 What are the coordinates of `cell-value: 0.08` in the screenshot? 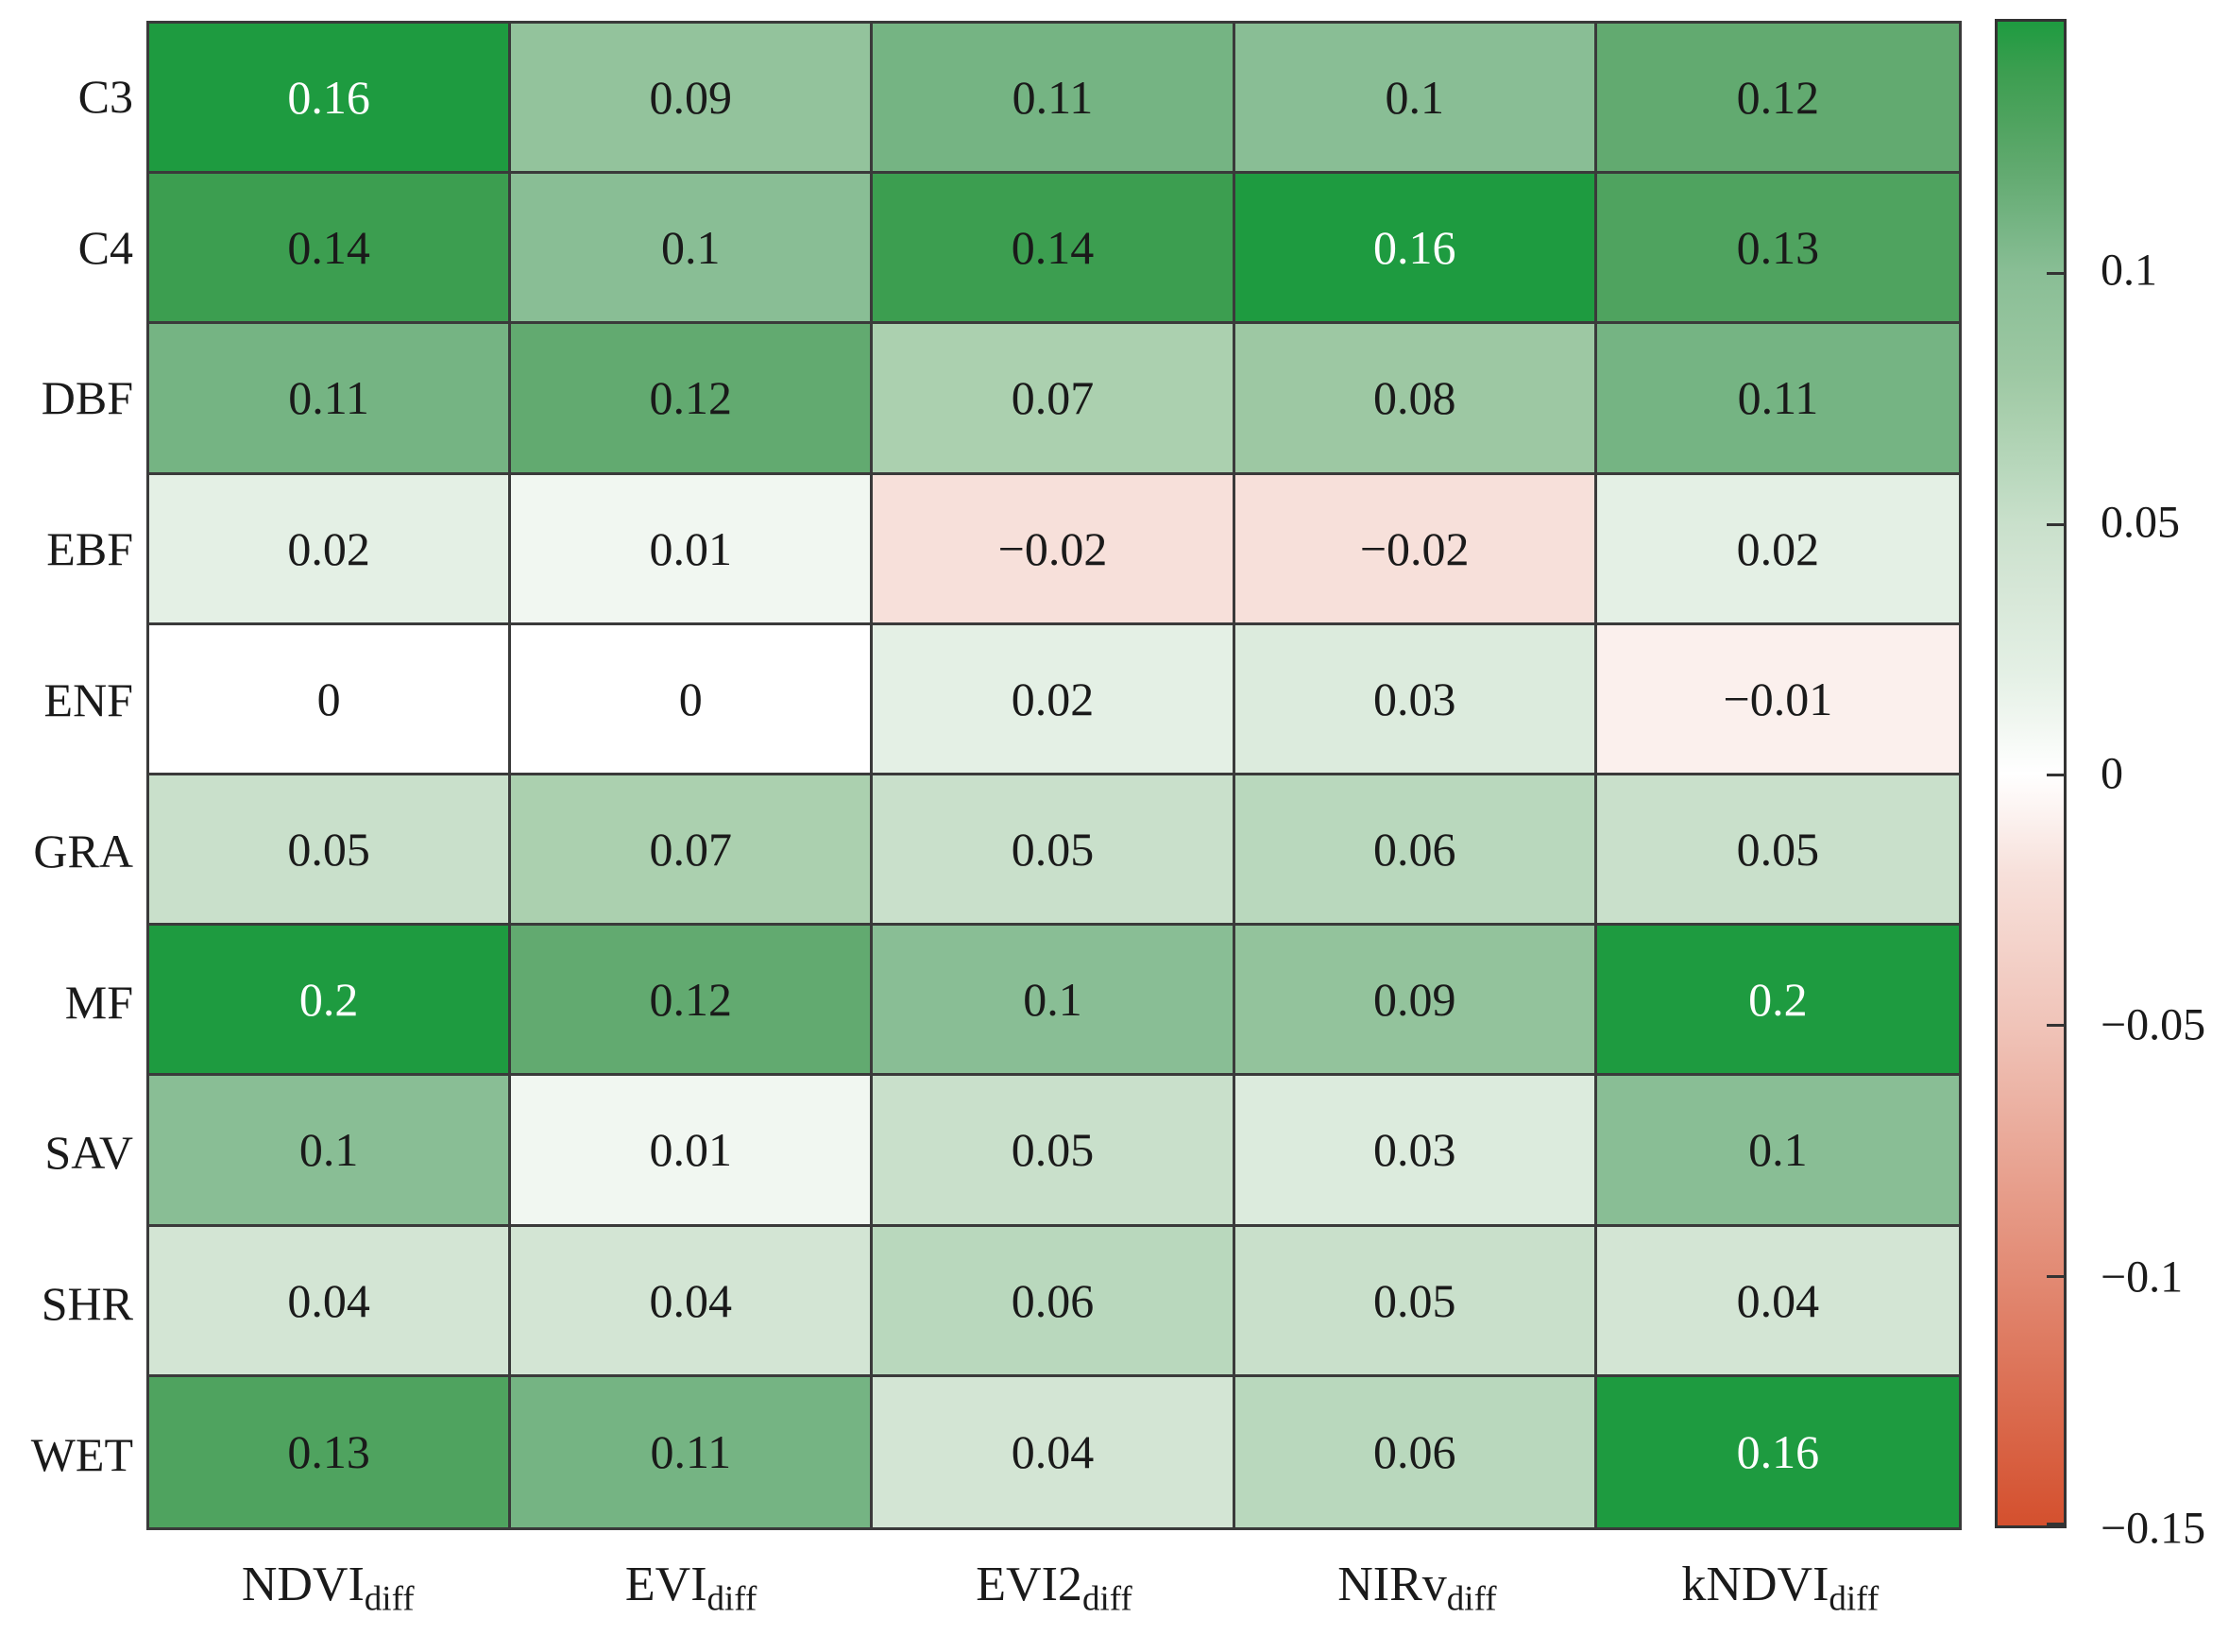 It's located at (1414, 398).